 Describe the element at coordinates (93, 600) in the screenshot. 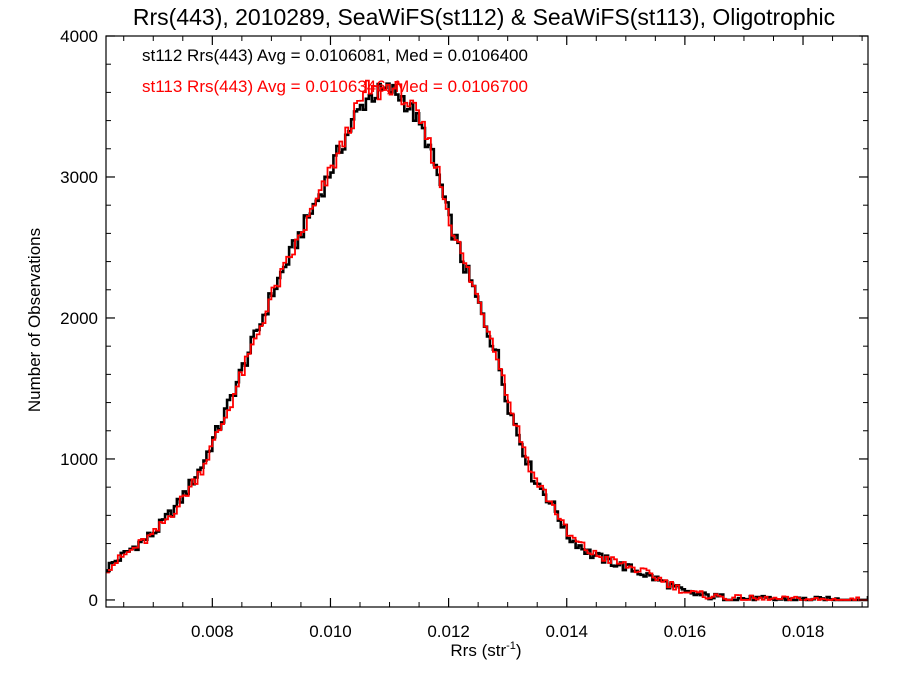

I see `y-tick-label: 0` at that location.